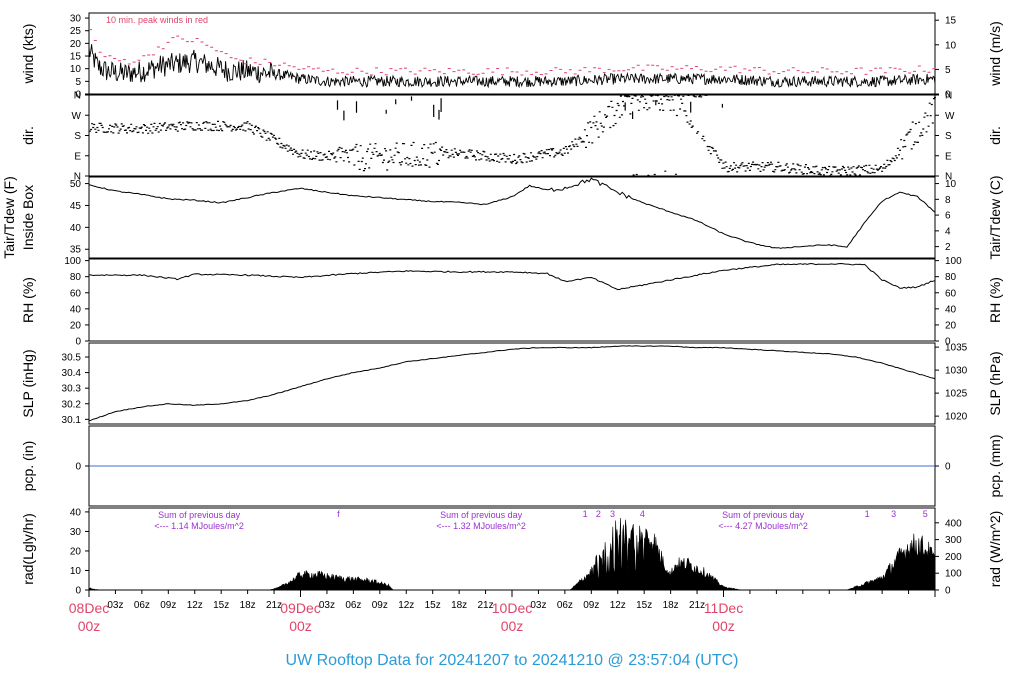  What do you see at coordinates (995, 466) in the screenshot?
I see `right-axis-label: pcp. (mm)` at bounding box center [995, 466].